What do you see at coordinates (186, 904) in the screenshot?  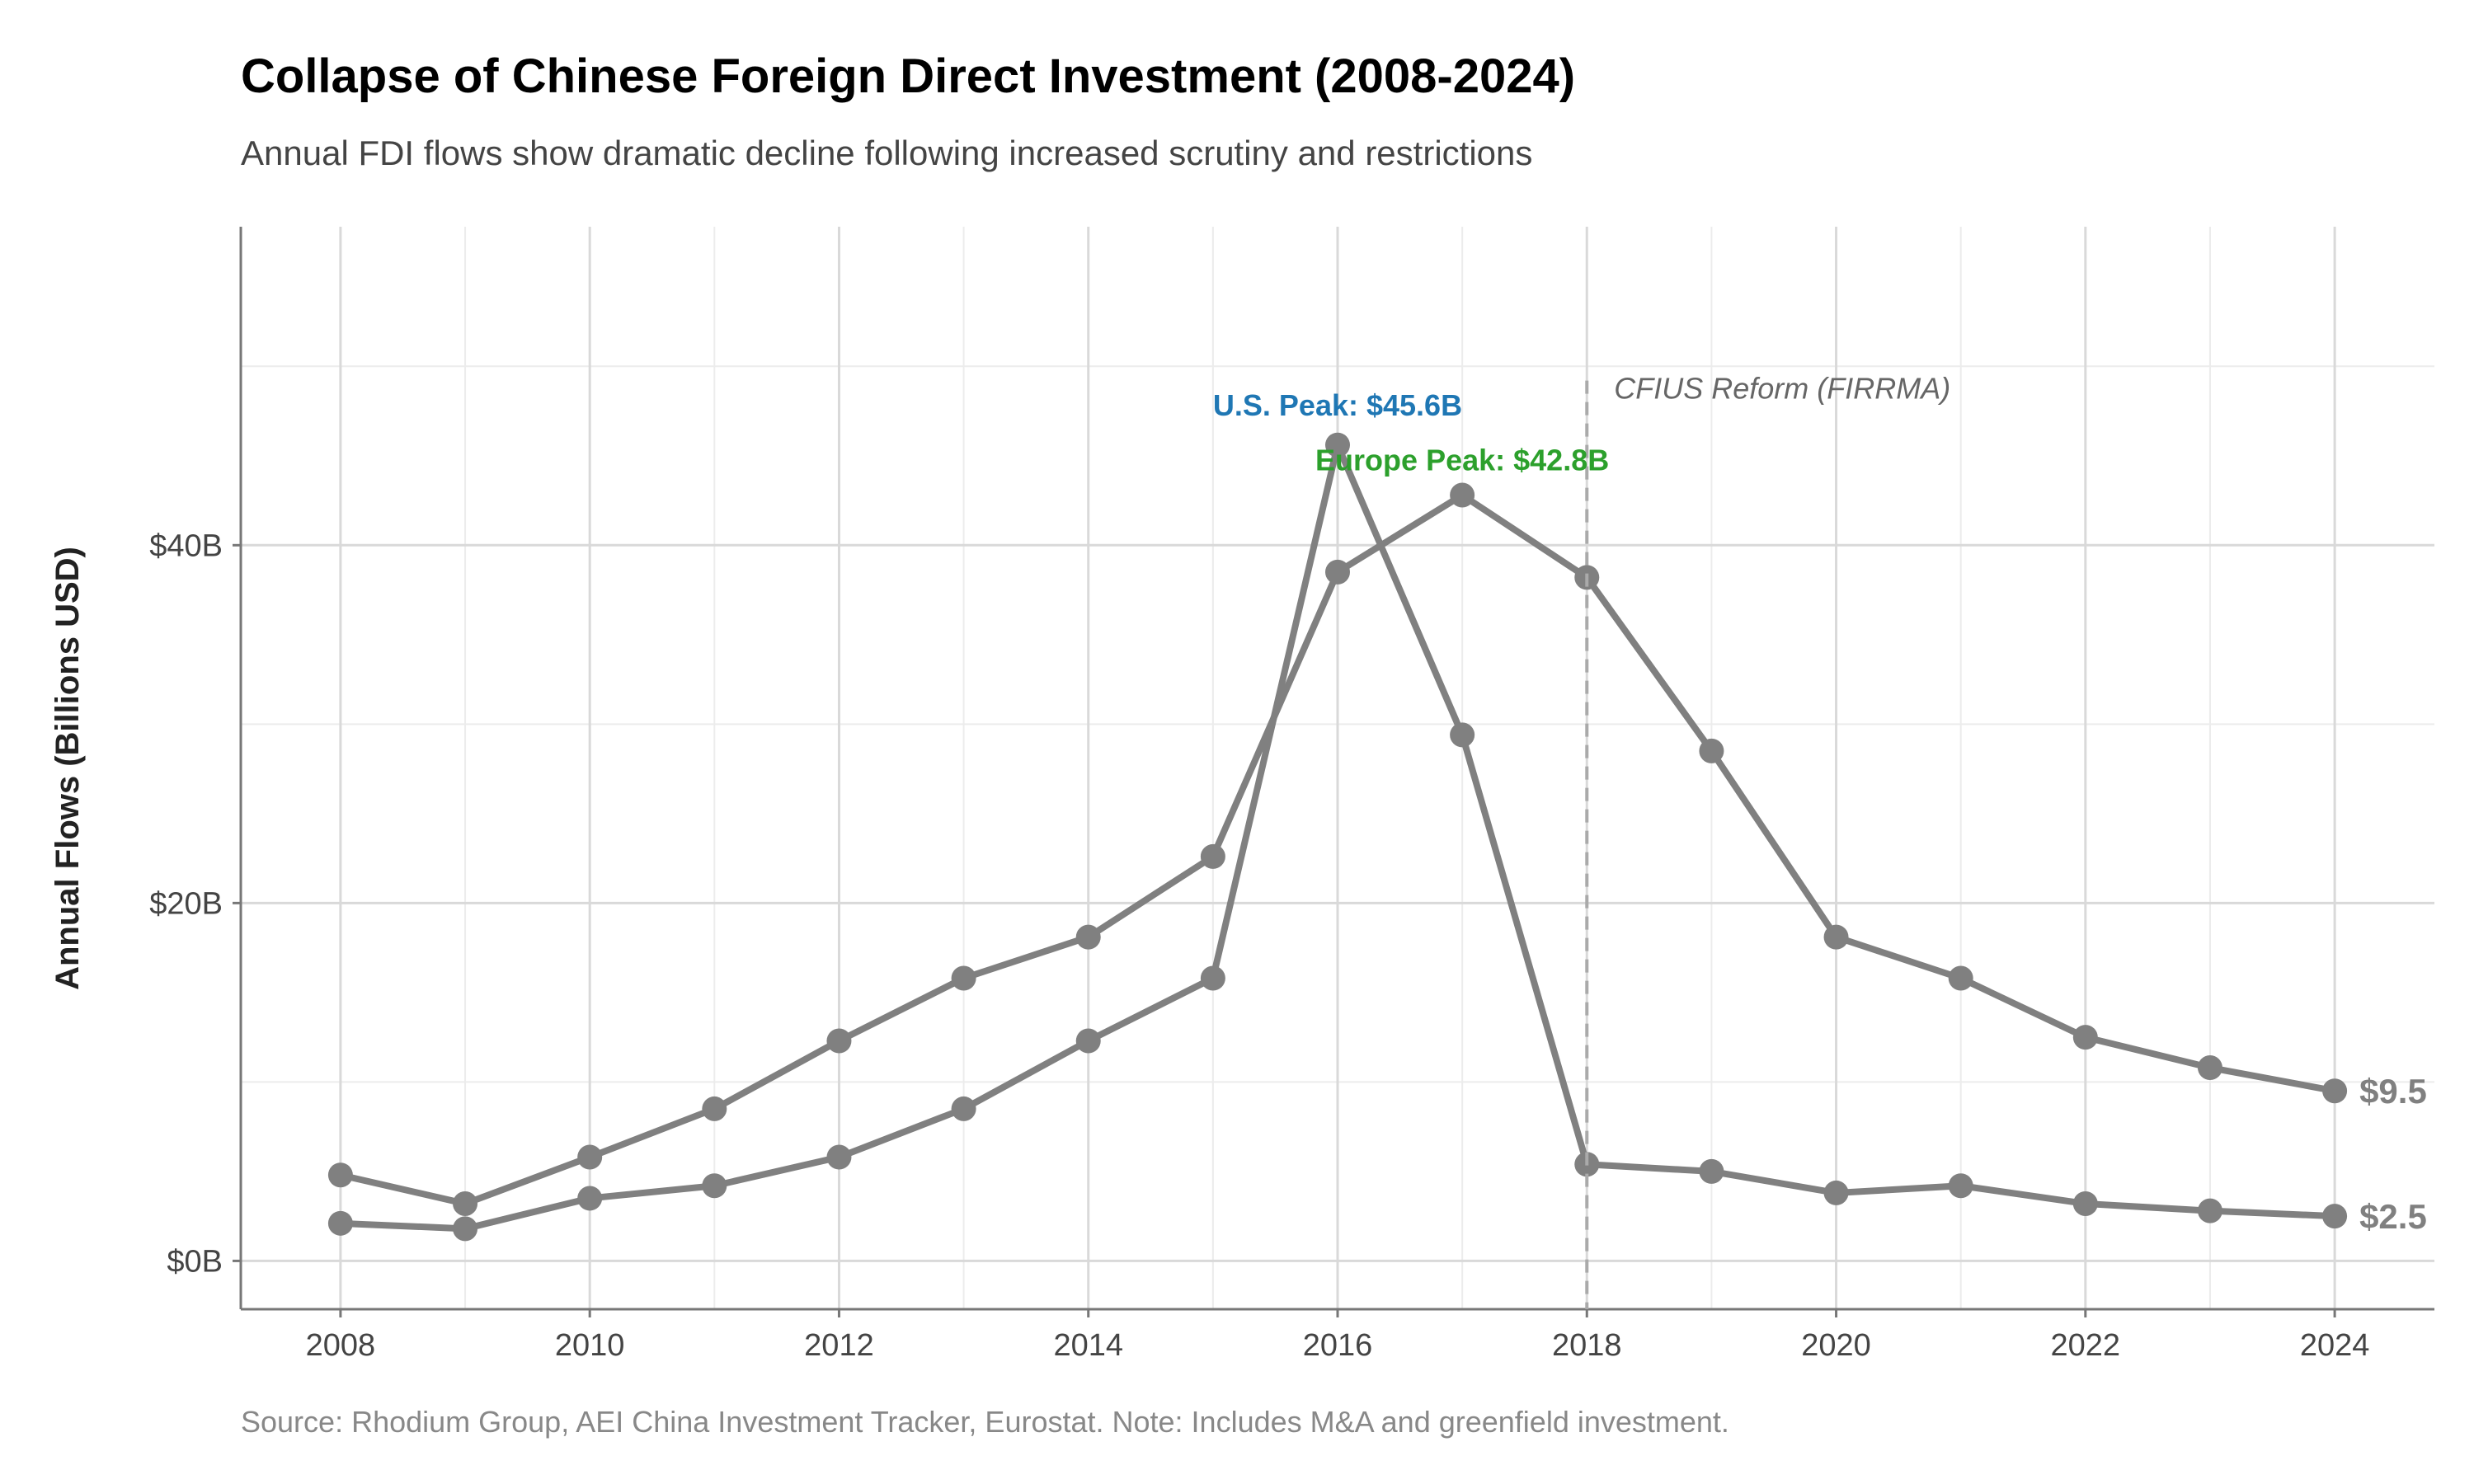 I see `y-tick-label: $20B` at bounding box center [186, 904].